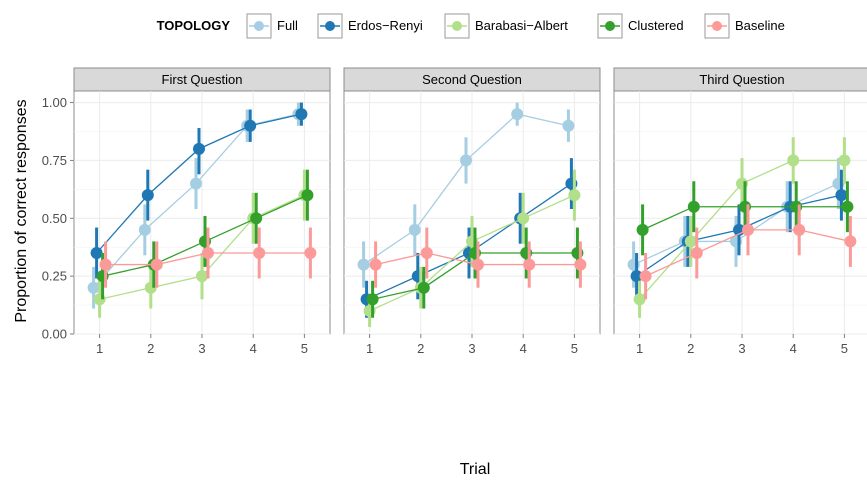 This screenshot has width=867, height=487. I want to click on legend-item-erdos-renyi: Erdos−Renyi, so click(370, 26).